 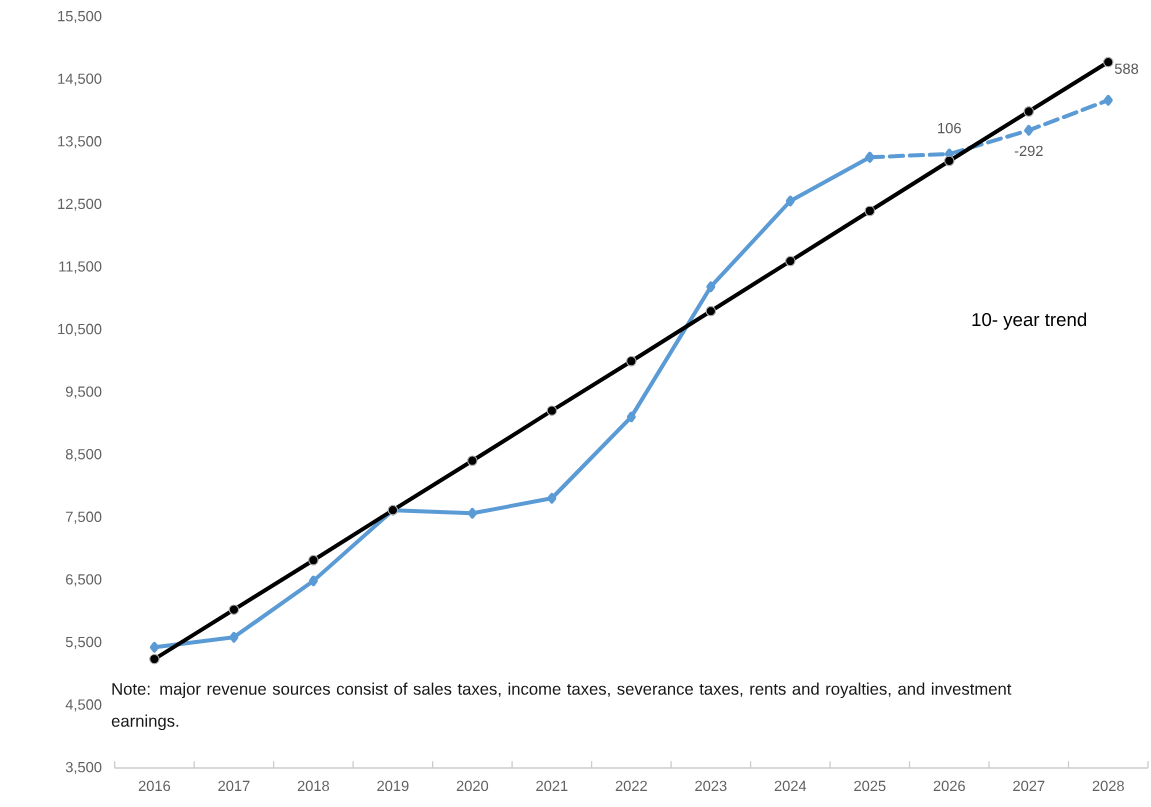 What do you see at coordinates (949, 786) in the screenshot?
I see `x-tick-label: 2026` at bounding box center [949, 786].